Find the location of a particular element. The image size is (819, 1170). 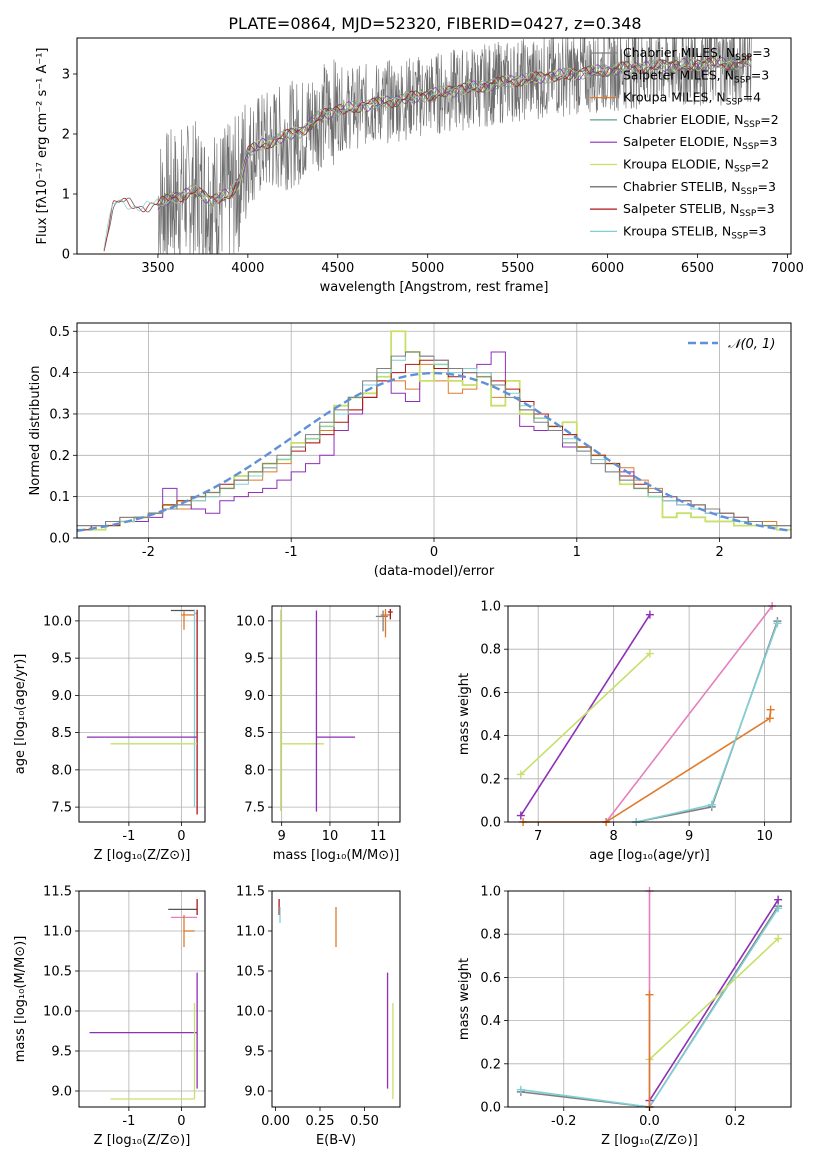

spectrum-data-line is located at coordinates (454, 146).